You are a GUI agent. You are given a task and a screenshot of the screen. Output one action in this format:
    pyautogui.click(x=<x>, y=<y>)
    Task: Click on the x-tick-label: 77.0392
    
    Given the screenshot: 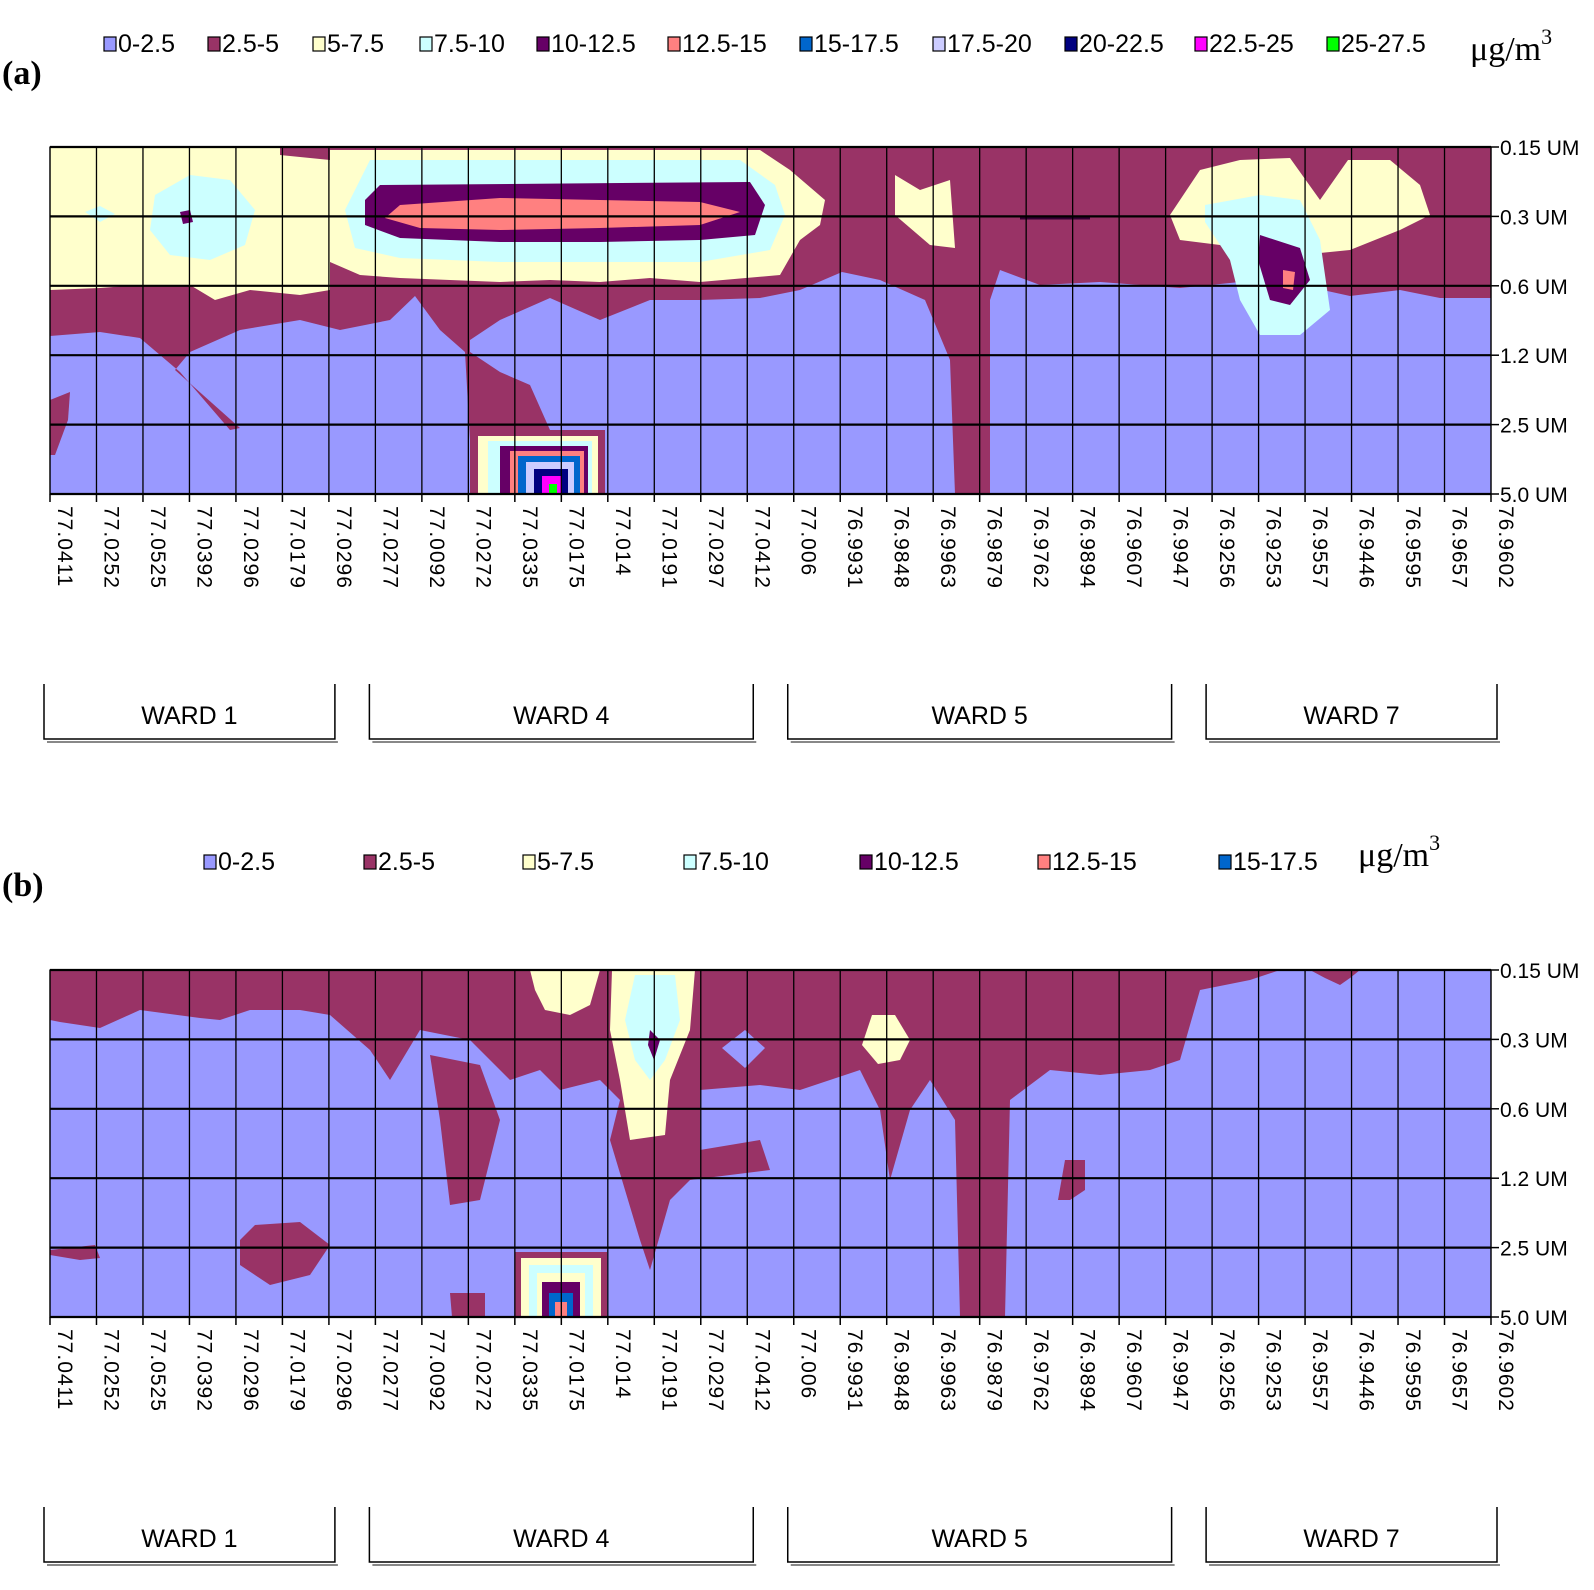 What is the action you would take?
    pyautogui.click(x=203, y=1370)
    